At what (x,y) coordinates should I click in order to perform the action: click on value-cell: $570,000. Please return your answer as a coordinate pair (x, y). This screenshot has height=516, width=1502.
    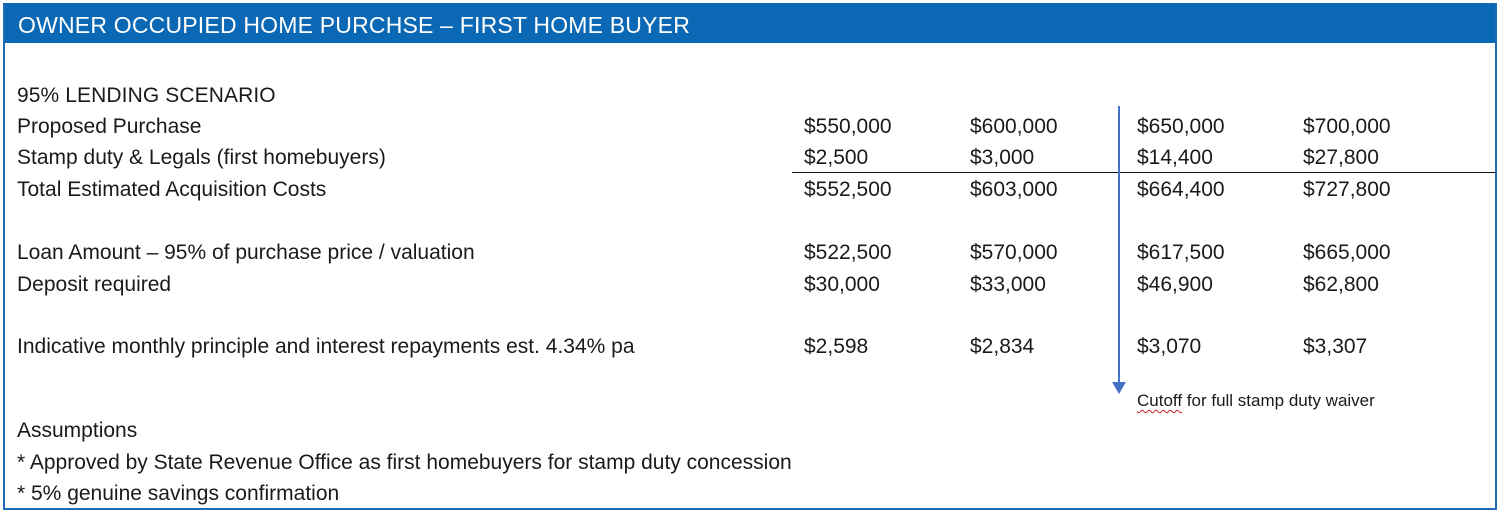
    Looking at the image, I should click on (1014, 252).